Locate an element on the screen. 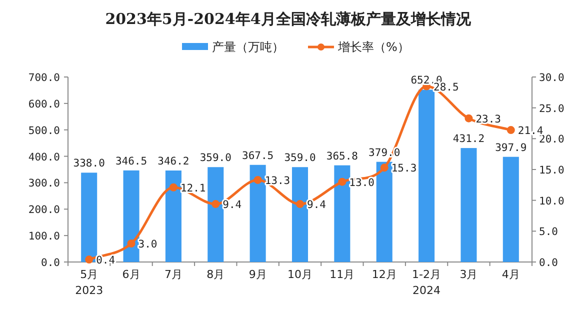  x-tick-label: 9月 is located at coordinates (257, 274).